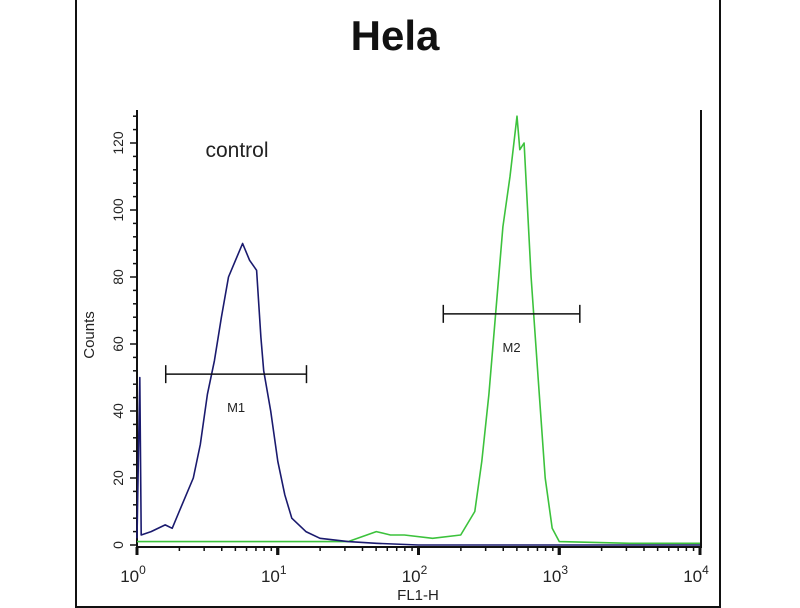  What do you see at coordinates (118, 143) in the screenshot?
I see `y-tick-label: 120` at bounding box center [118, 143].